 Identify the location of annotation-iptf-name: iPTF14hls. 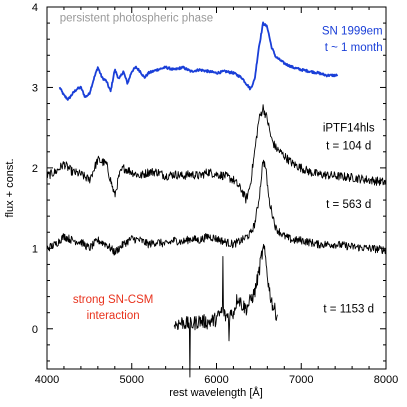
(349, 129).